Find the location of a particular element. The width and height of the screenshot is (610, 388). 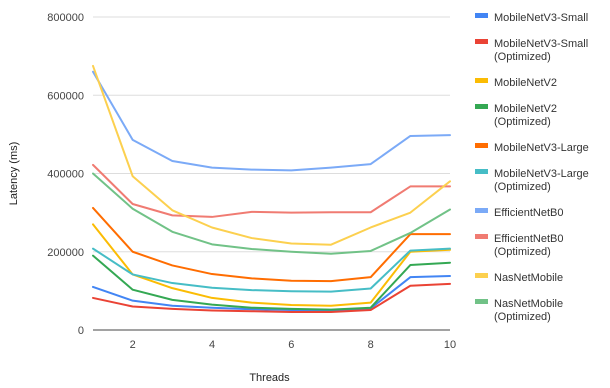

x-axis-tick-labels: 2 4 6 8 10 is located at coordinates (293, 345).